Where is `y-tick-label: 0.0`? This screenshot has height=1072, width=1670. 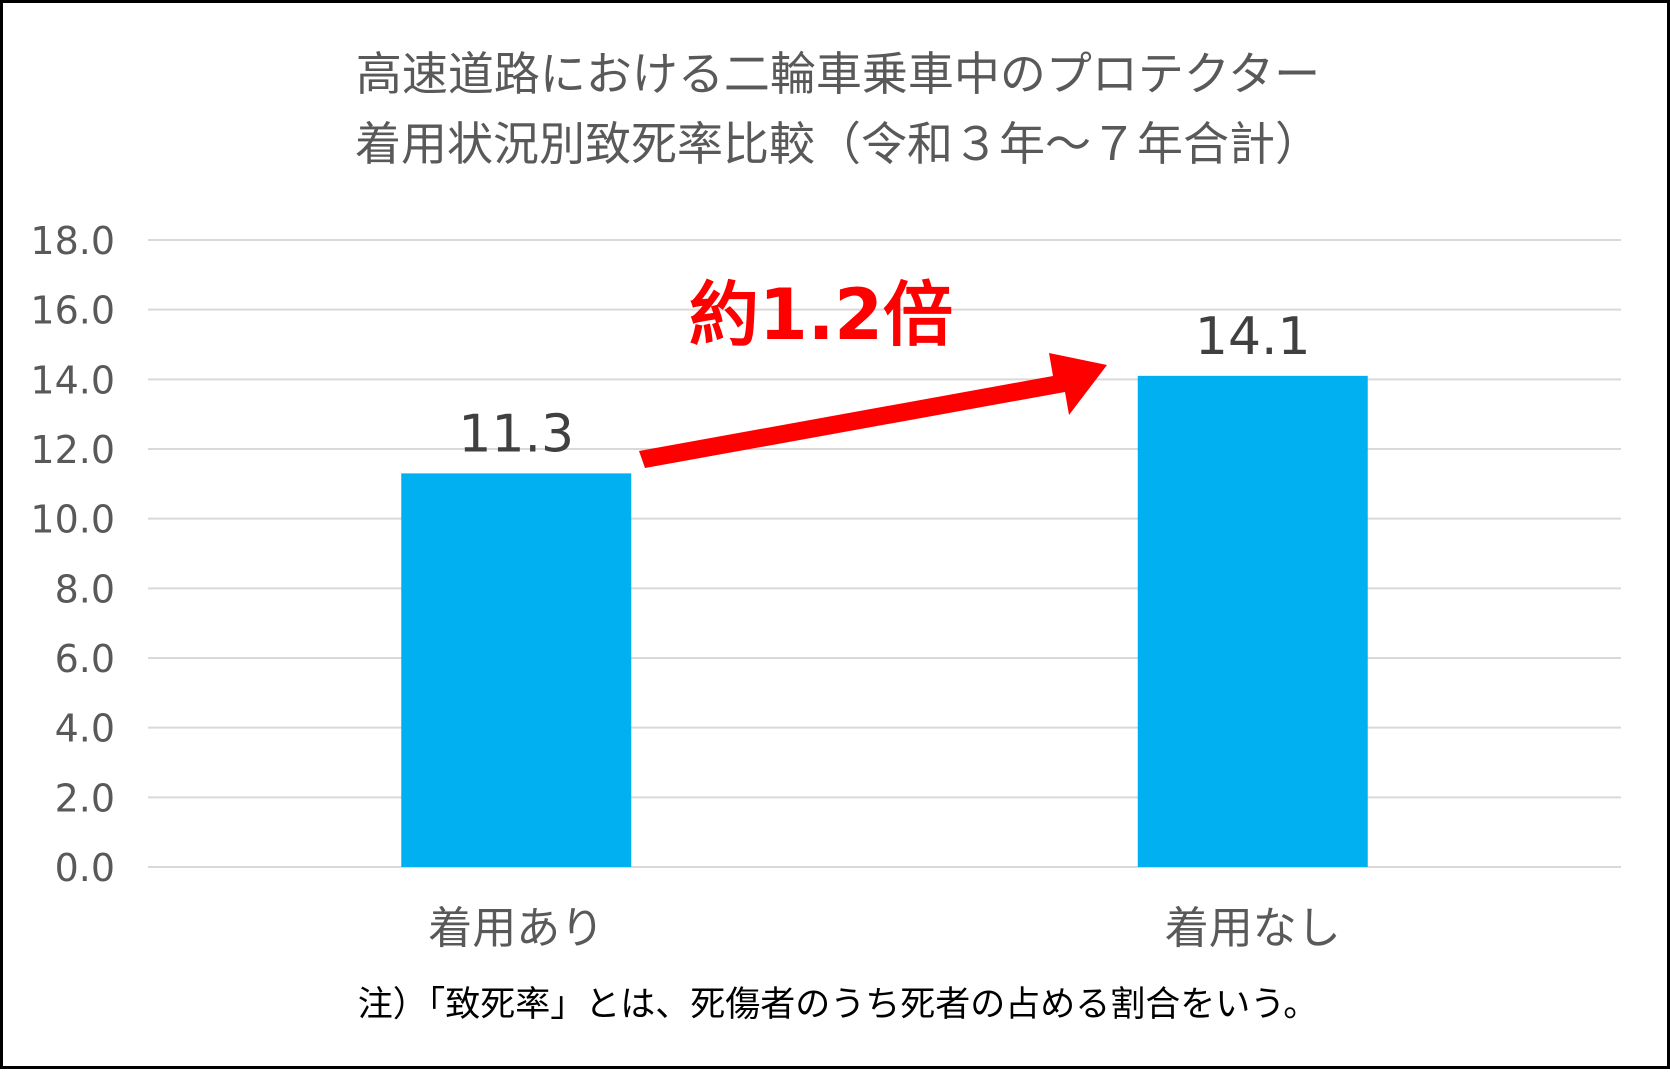
y-tick-label: 0.0 is located at coordinates (85, 868).